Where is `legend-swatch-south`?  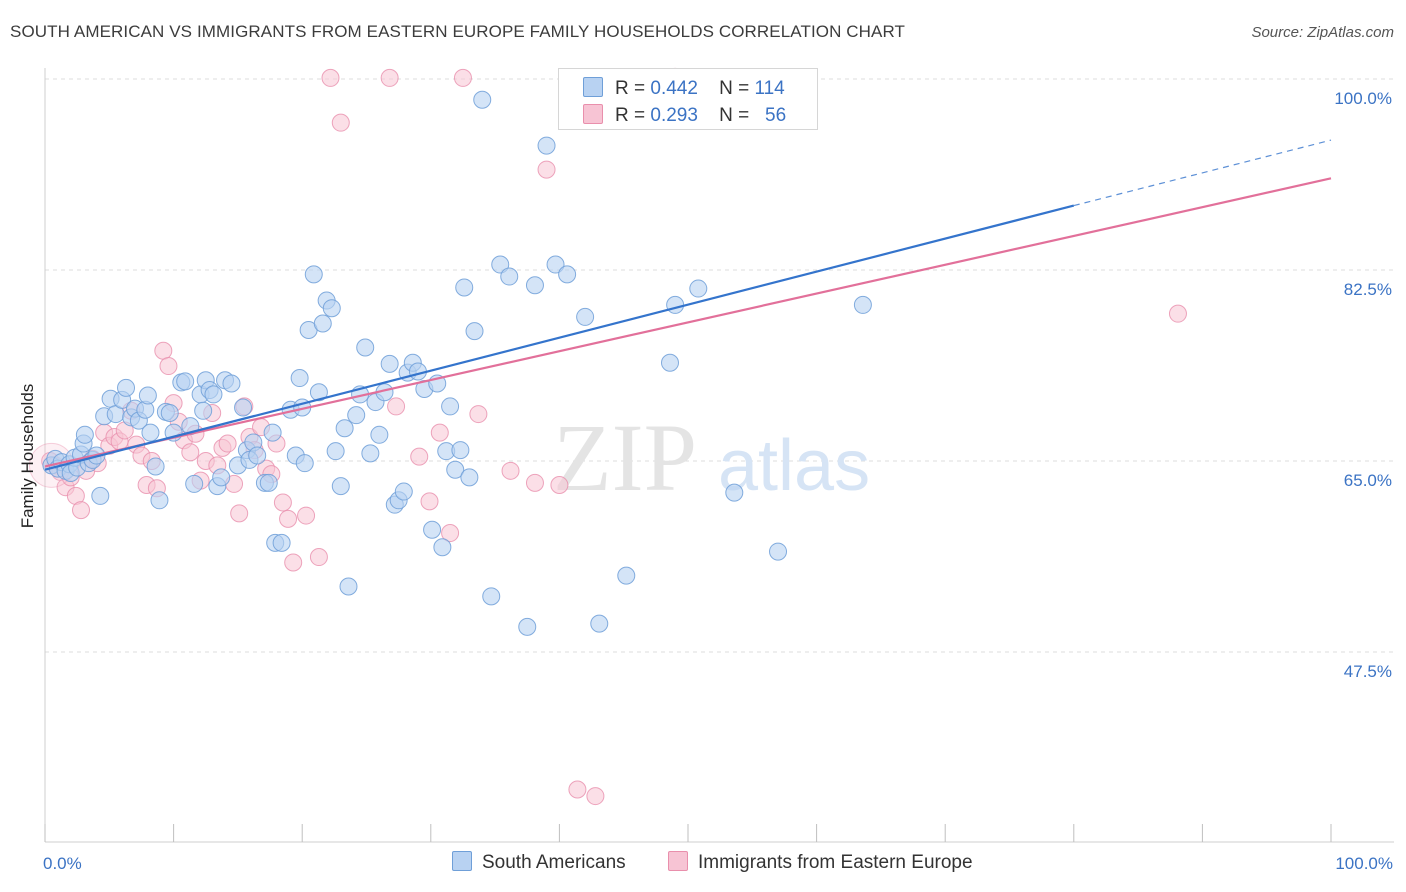 legend-swatch-south is located at coordinates (593, 87).